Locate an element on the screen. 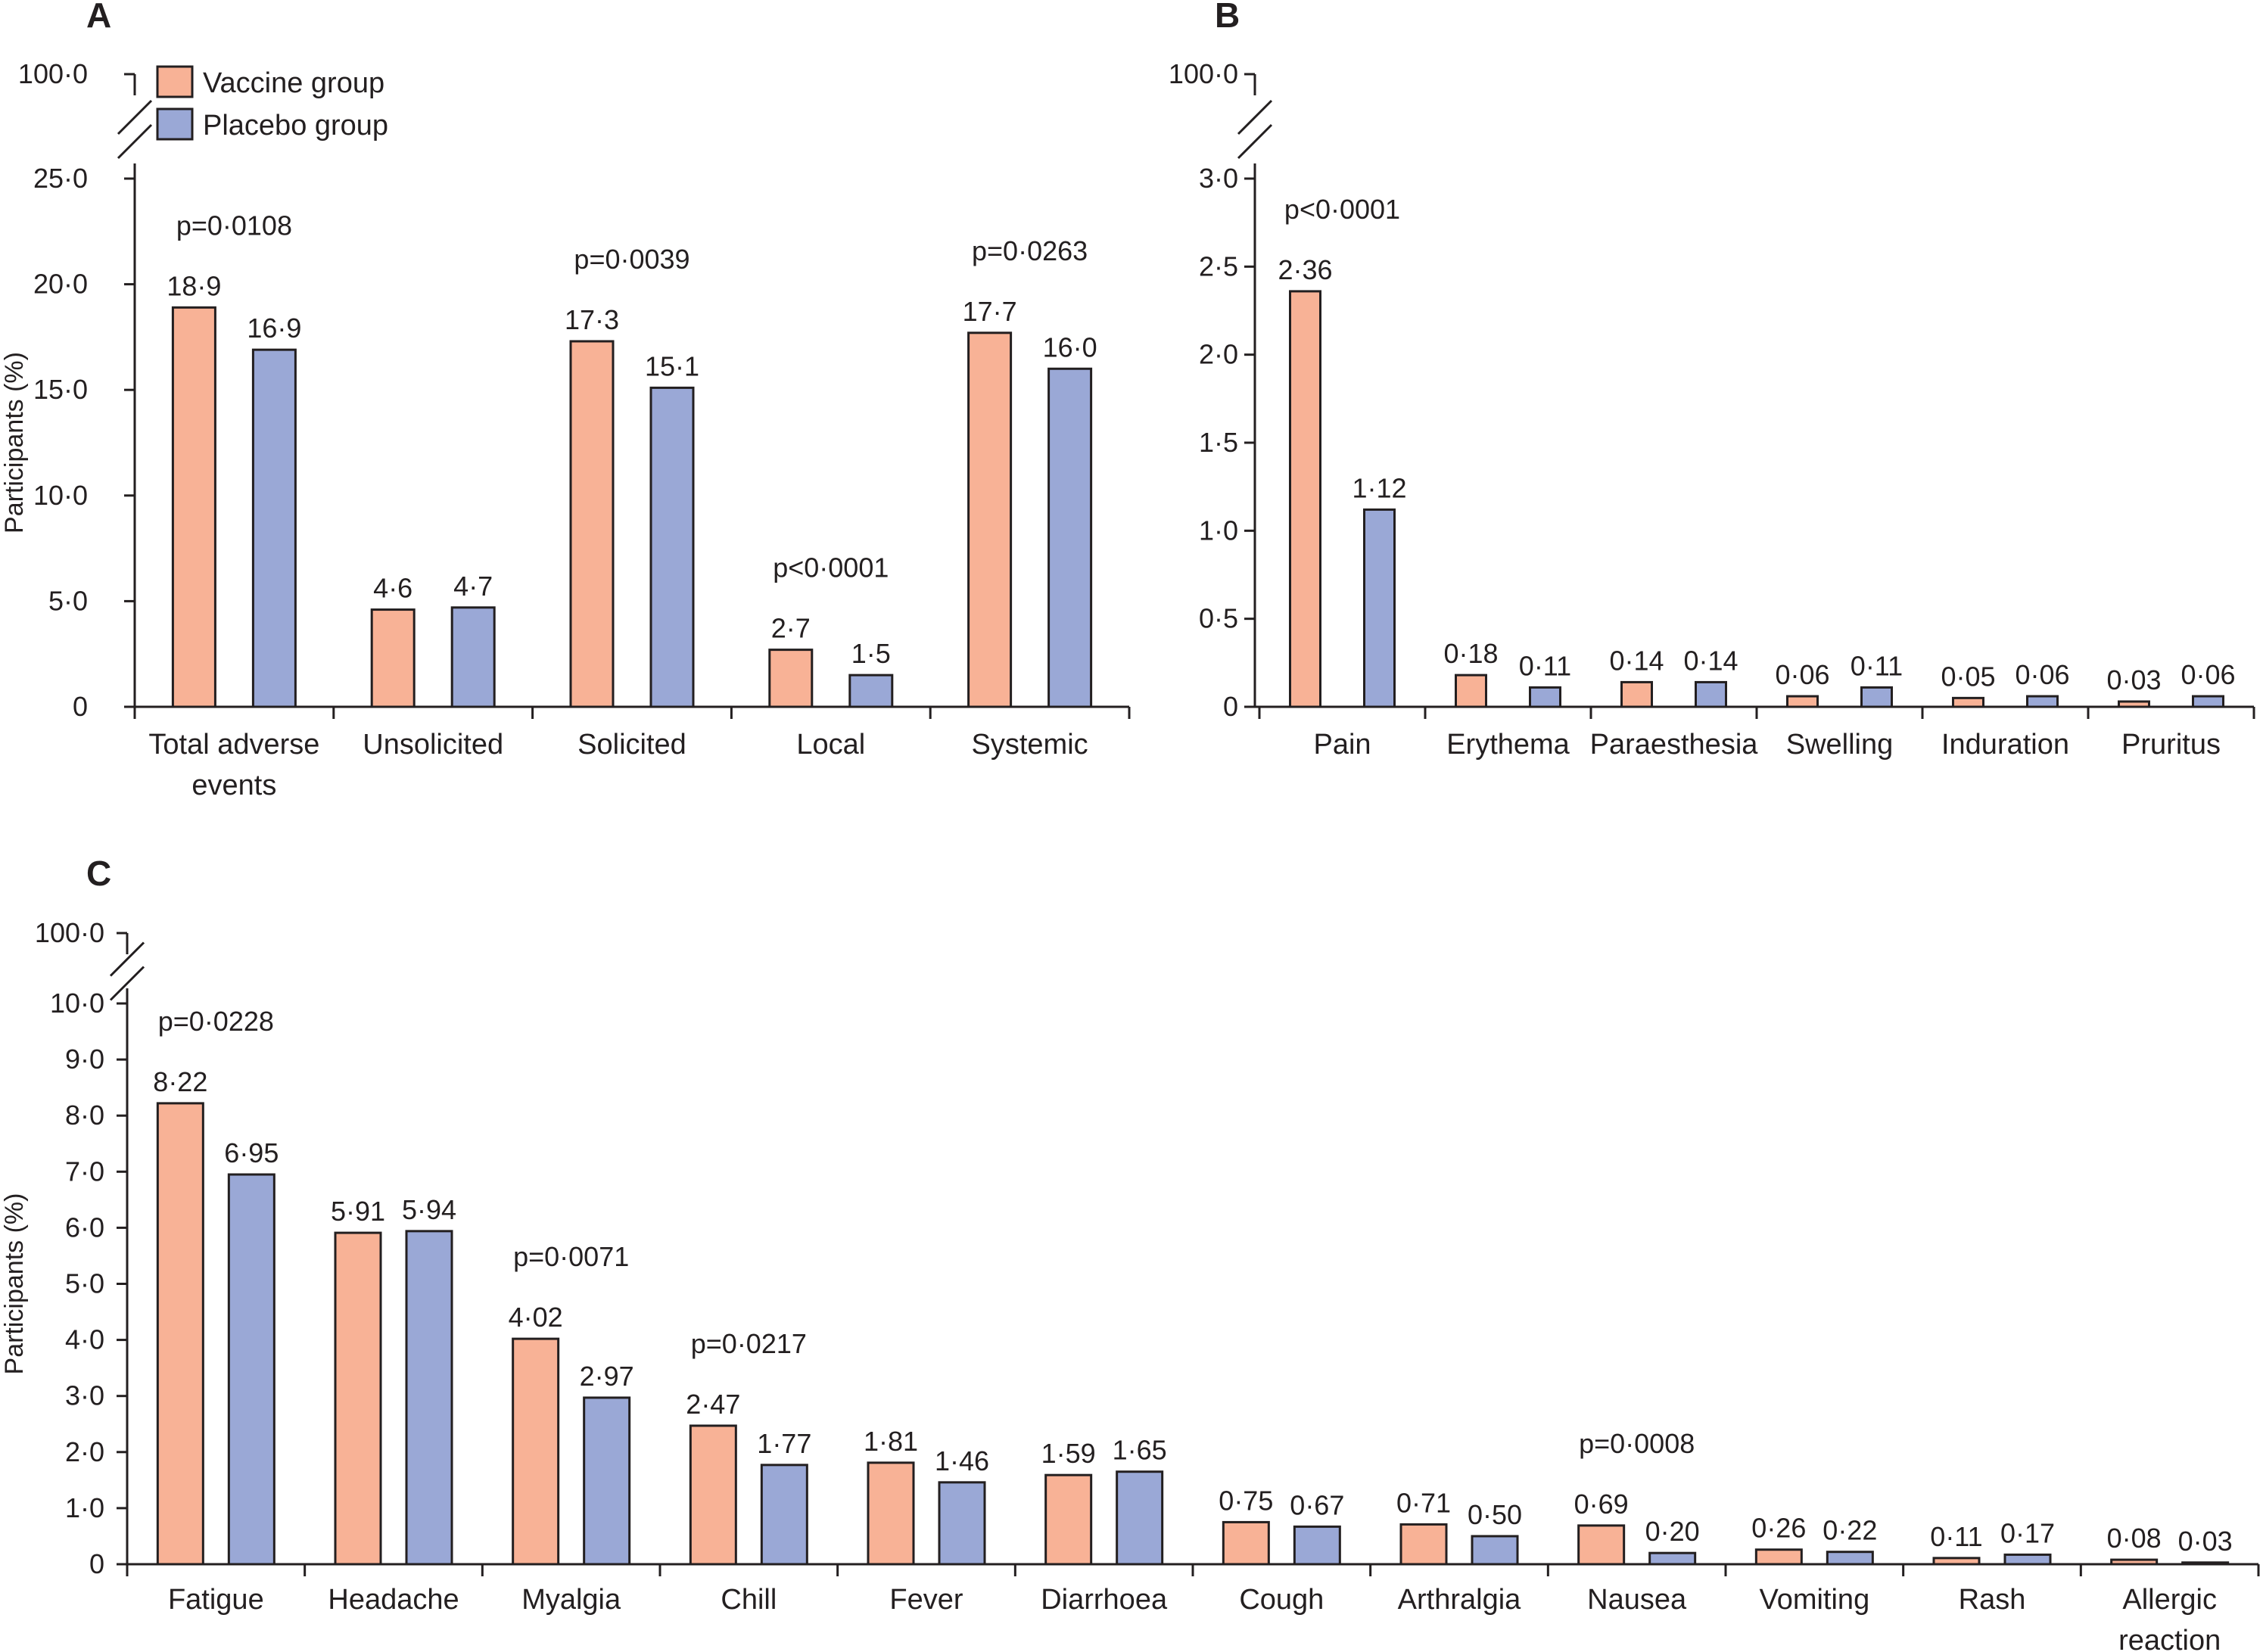 This screenshot has height=1652, width=2263. value-label-placebo: 6·95 is located at coordinates (252, 1152).